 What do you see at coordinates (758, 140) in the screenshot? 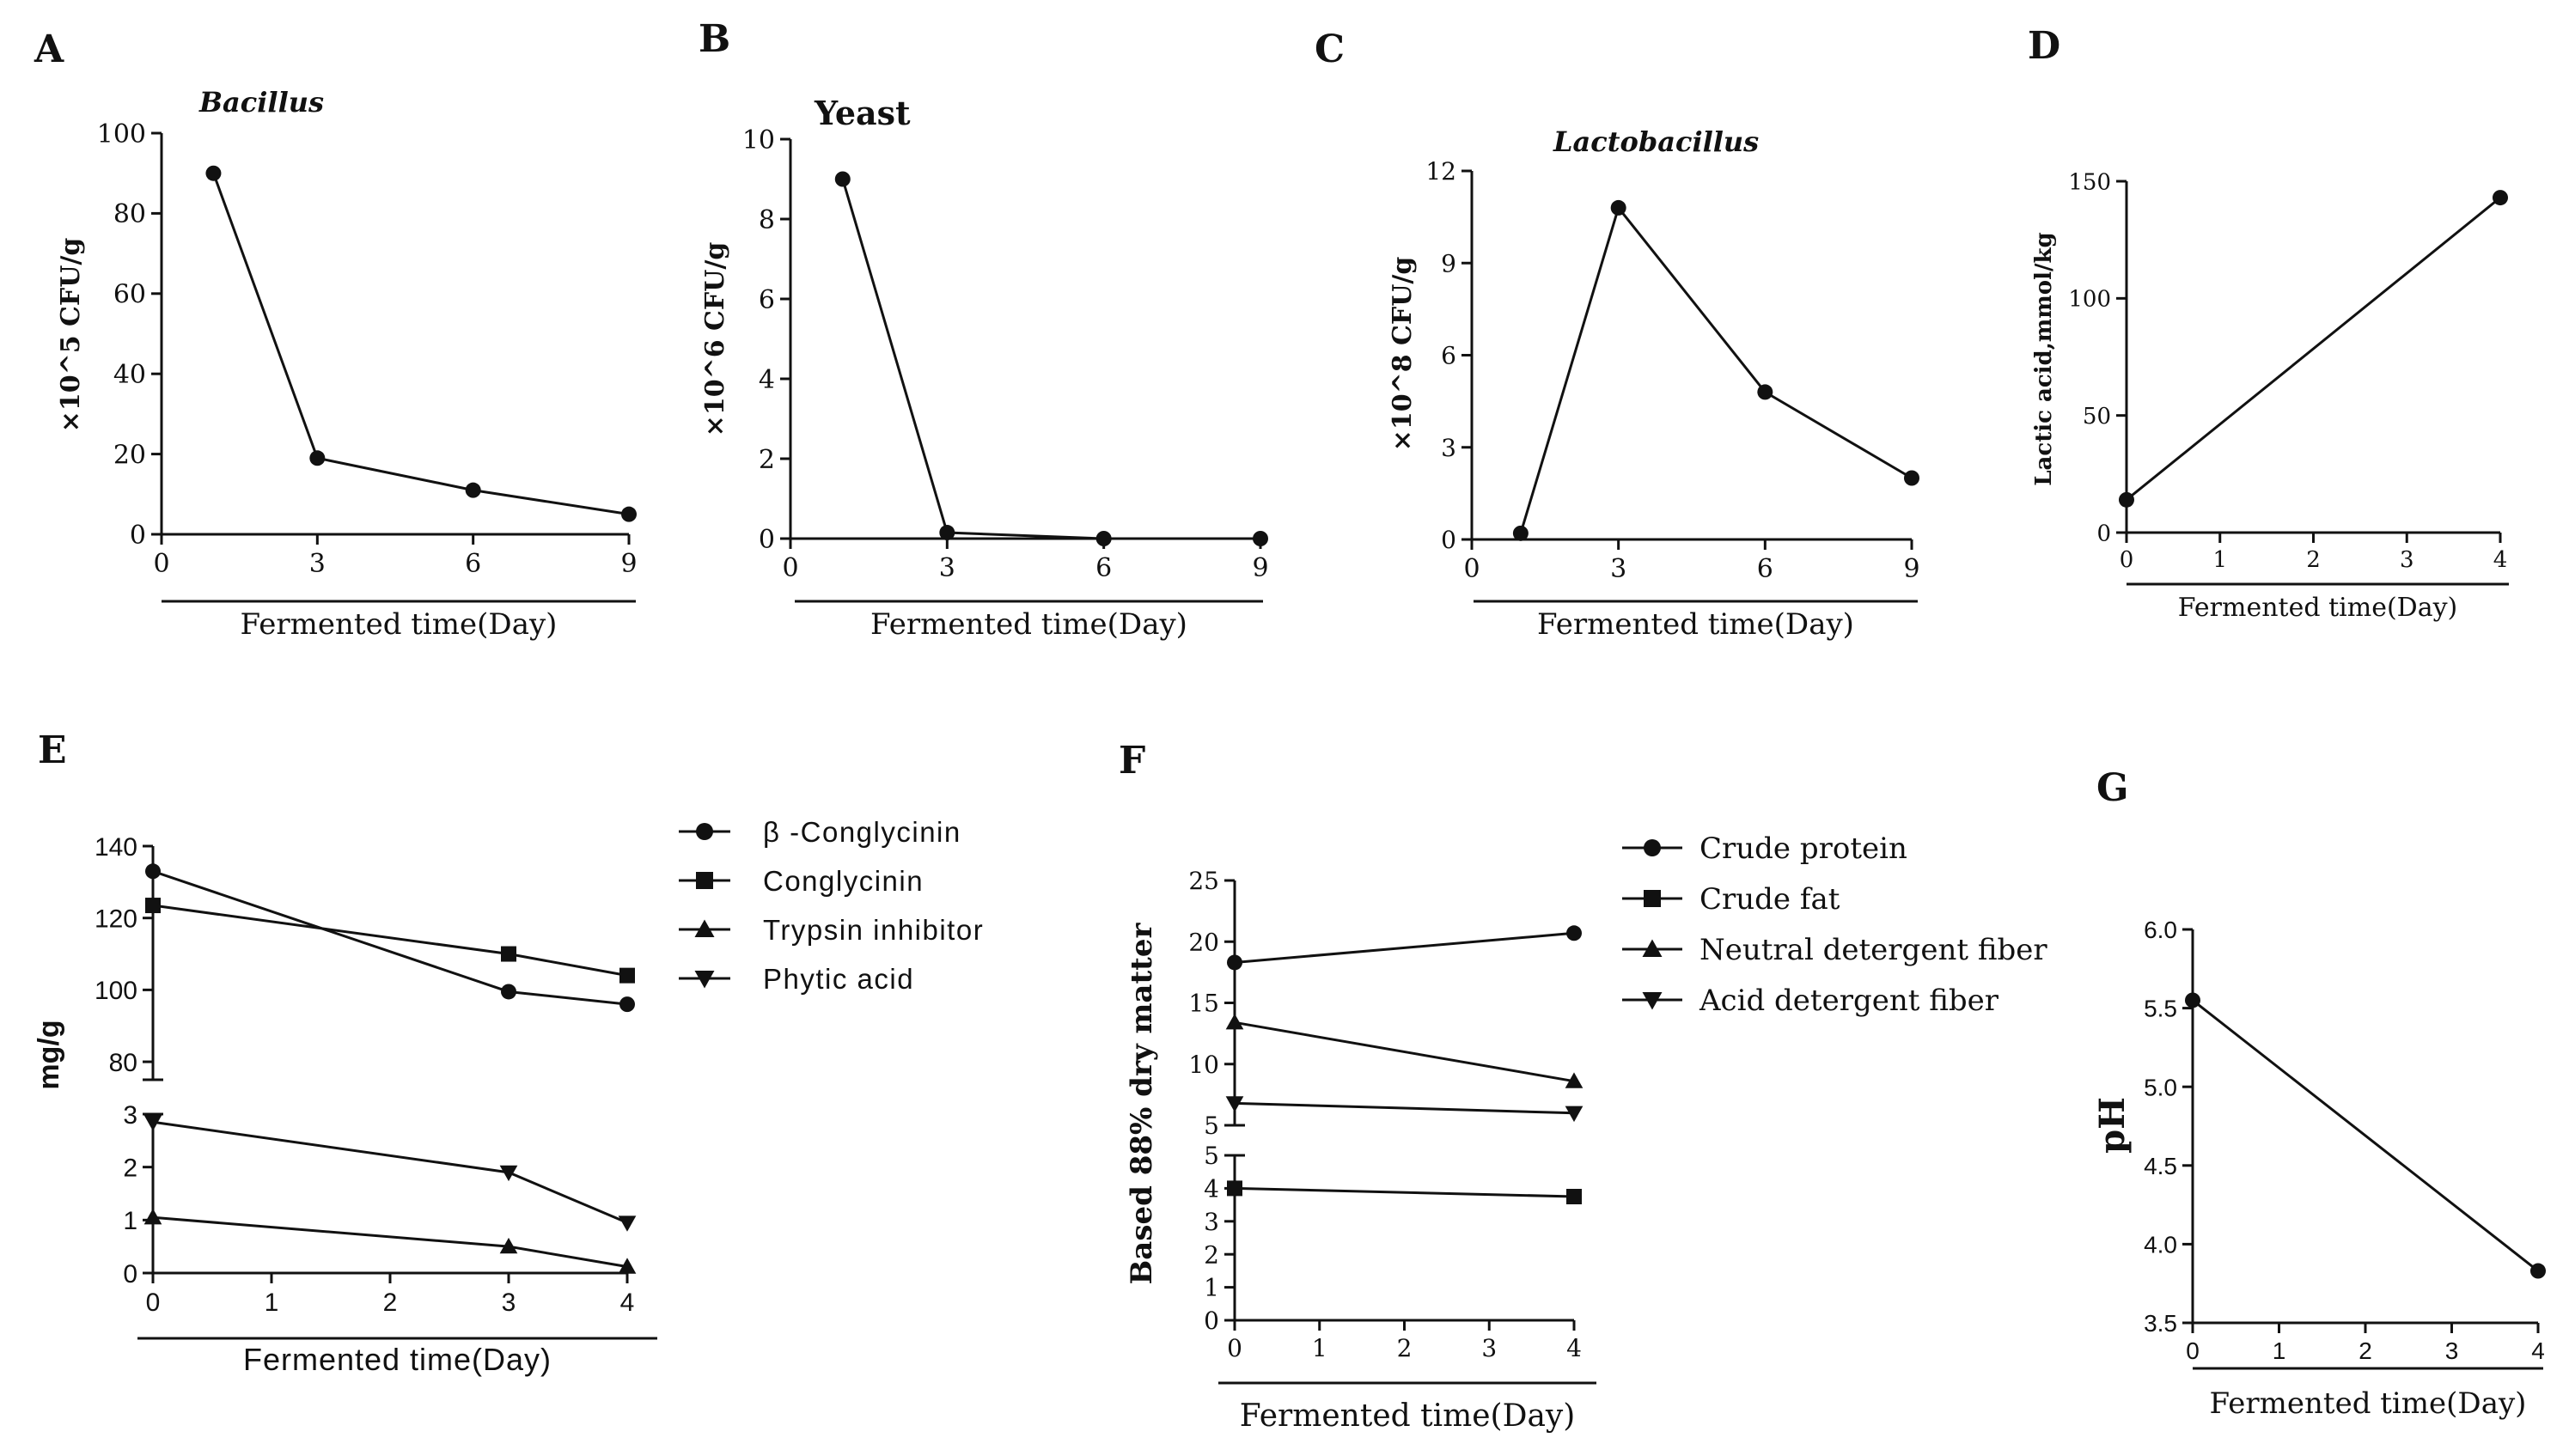
I see `y-tick-label: 10` at bounding box center [758, 140].